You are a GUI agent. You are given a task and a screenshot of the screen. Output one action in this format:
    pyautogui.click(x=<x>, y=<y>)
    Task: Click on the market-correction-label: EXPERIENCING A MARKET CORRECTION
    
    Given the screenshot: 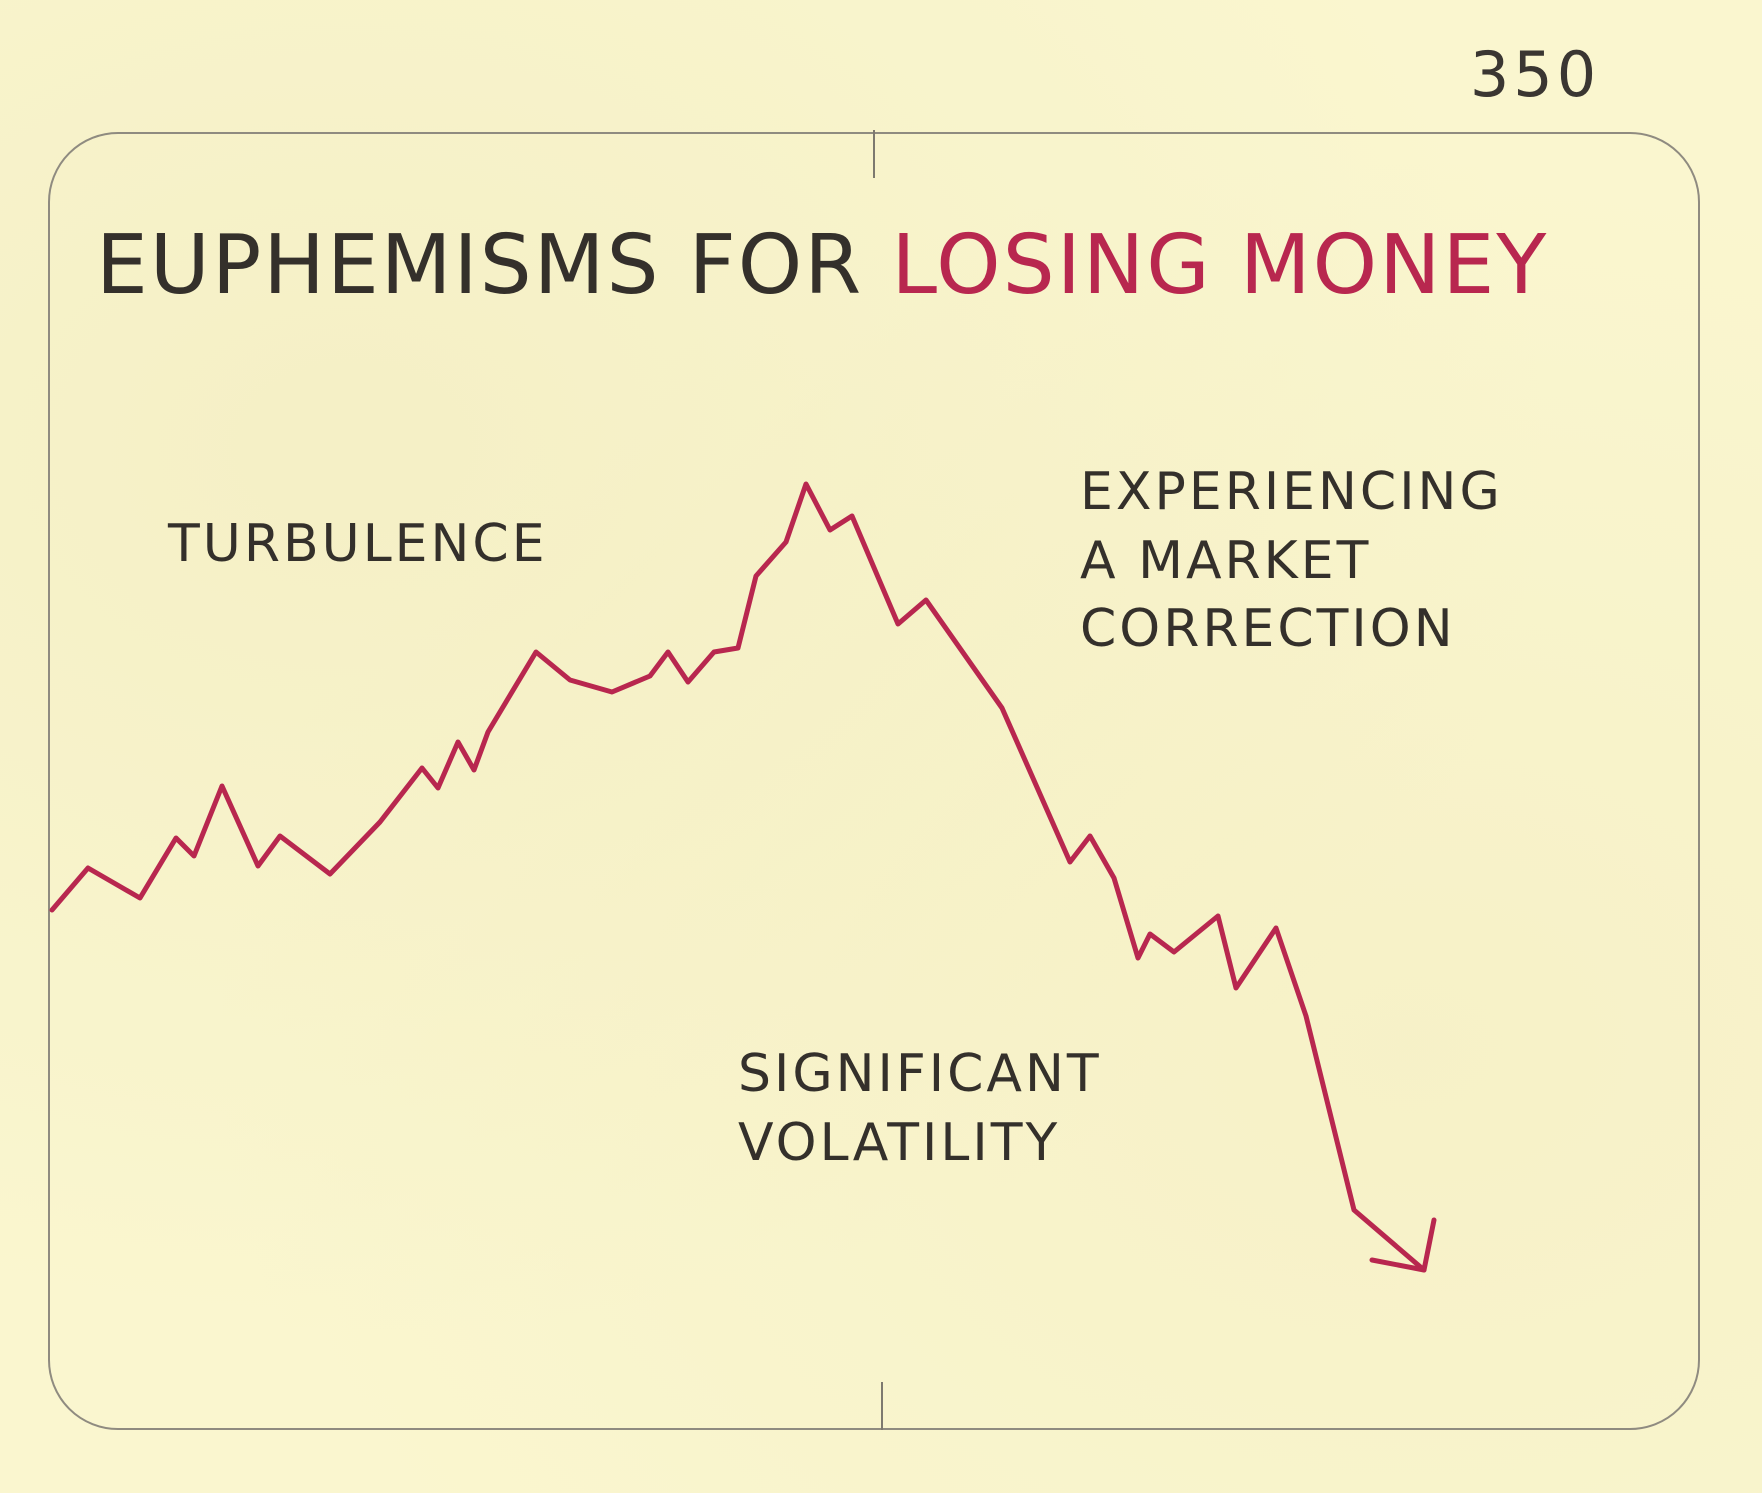 What is the action you would take?
    pyautogui.click(x=1291, y=561)
    